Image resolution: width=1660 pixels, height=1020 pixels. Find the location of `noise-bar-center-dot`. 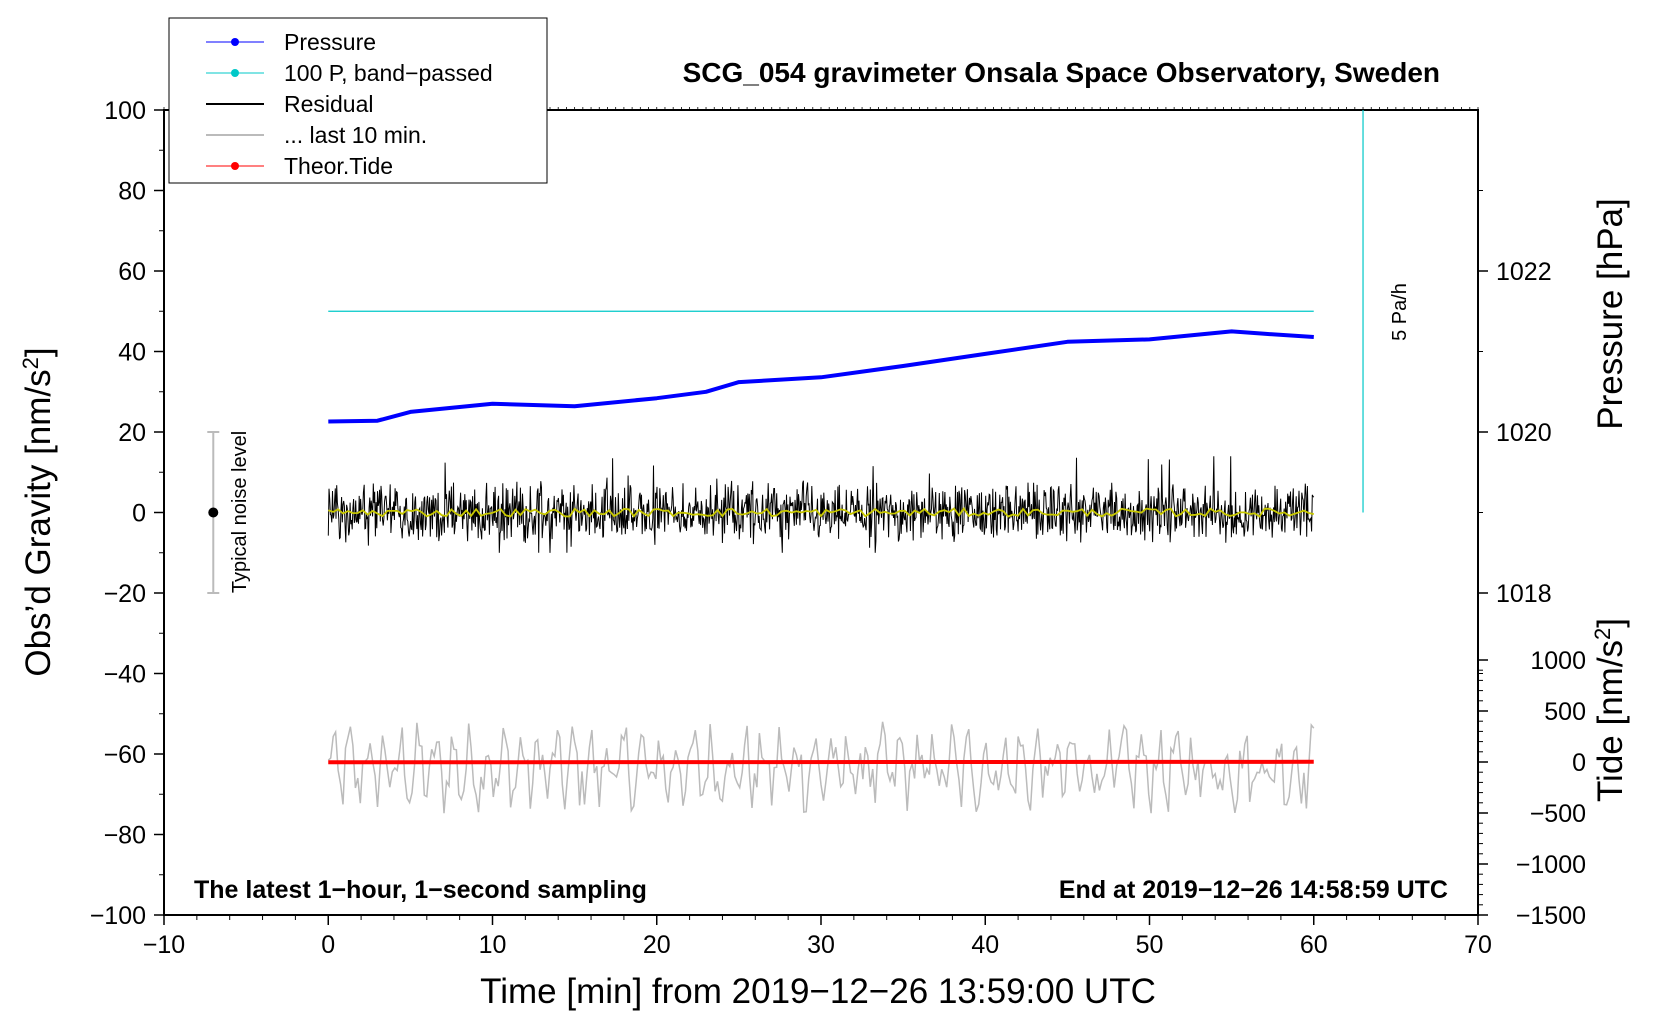

noise-bar-center-dot is located at coordinates (213, 512).